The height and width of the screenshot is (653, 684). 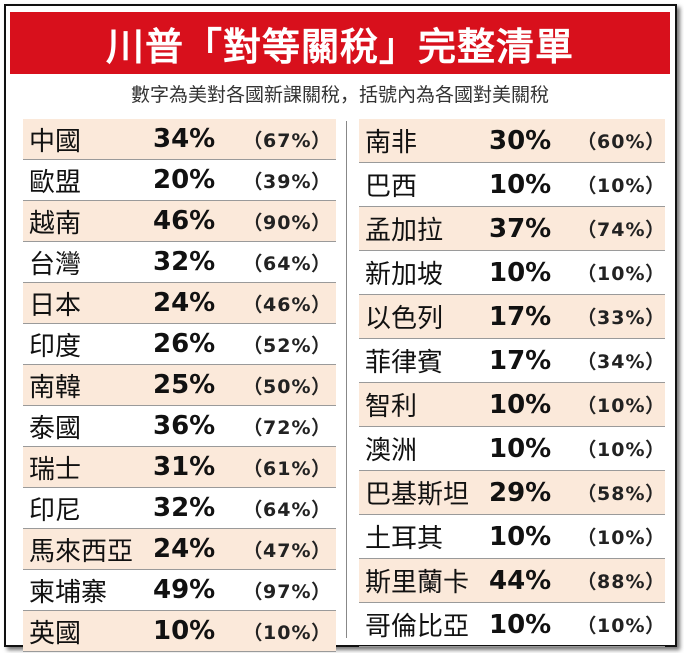 What do you see at coordinates (287, 427) in the screenshot?
I see `reciprocal-rate: （72%）` at bounding box center [287, 427].